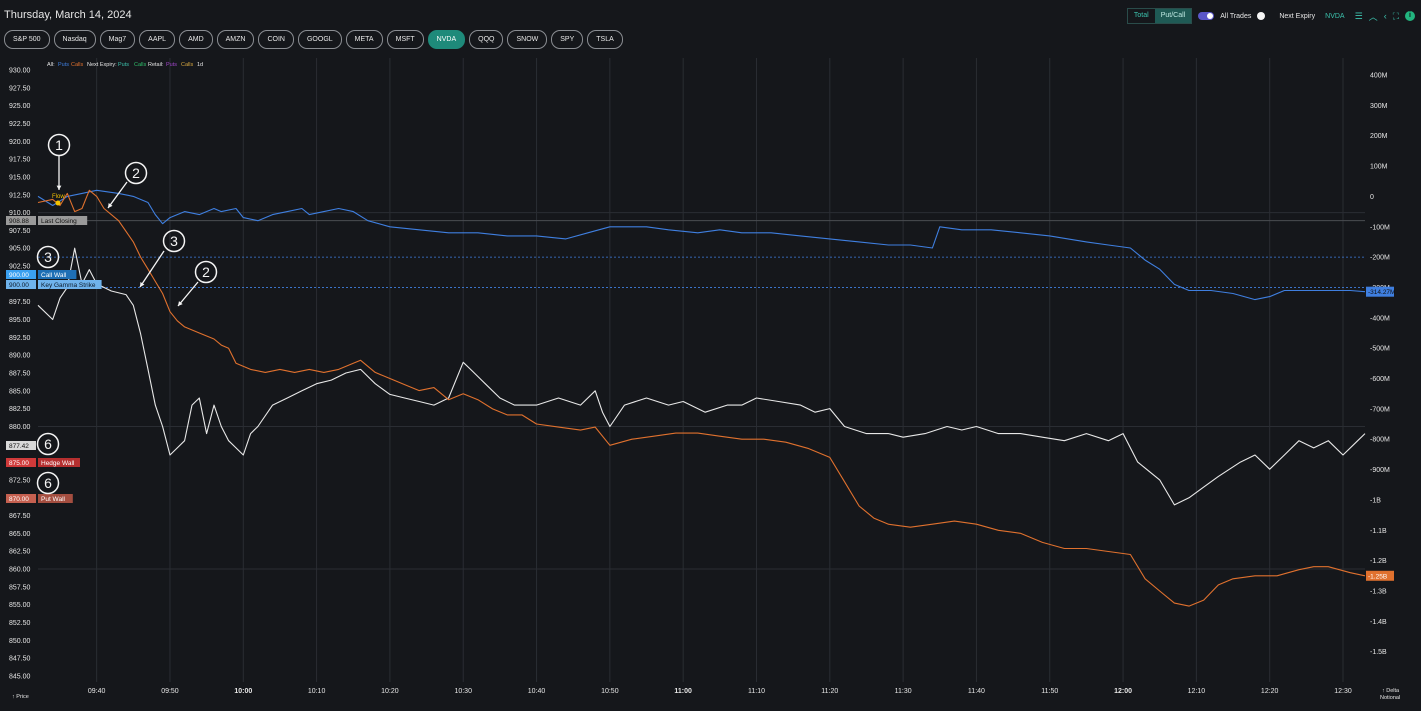 The width and height of the screenshot is (1421, 711). I want to click on page-title: Thursday, March 14, 2024, so click(68, 15).